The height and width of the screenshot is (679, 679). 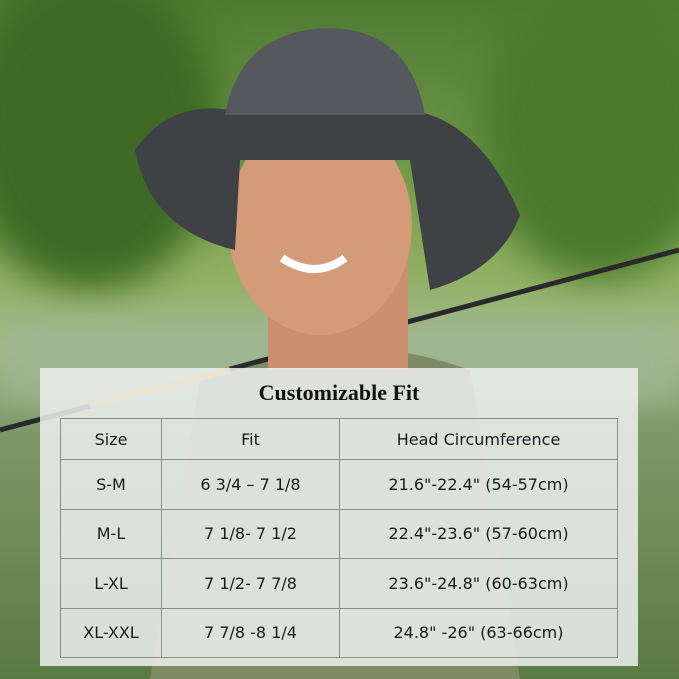 I want to click on circumference-cell: 23.6"-24.8" (60-63cm), so click(x=478, y=583).